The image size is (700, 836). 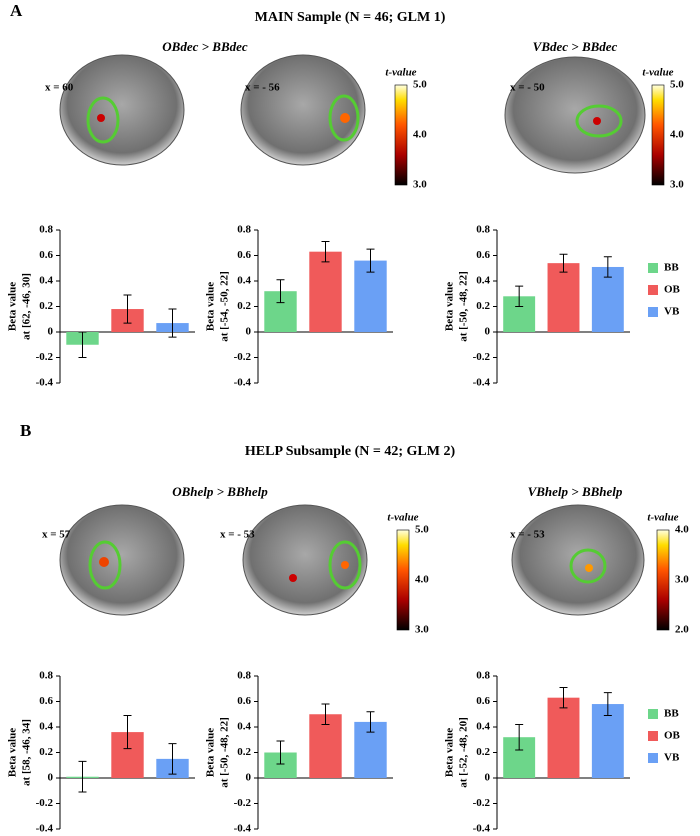 I want to click on y-axis-label: at [62, -46, 30], so click(x=27, y=306).